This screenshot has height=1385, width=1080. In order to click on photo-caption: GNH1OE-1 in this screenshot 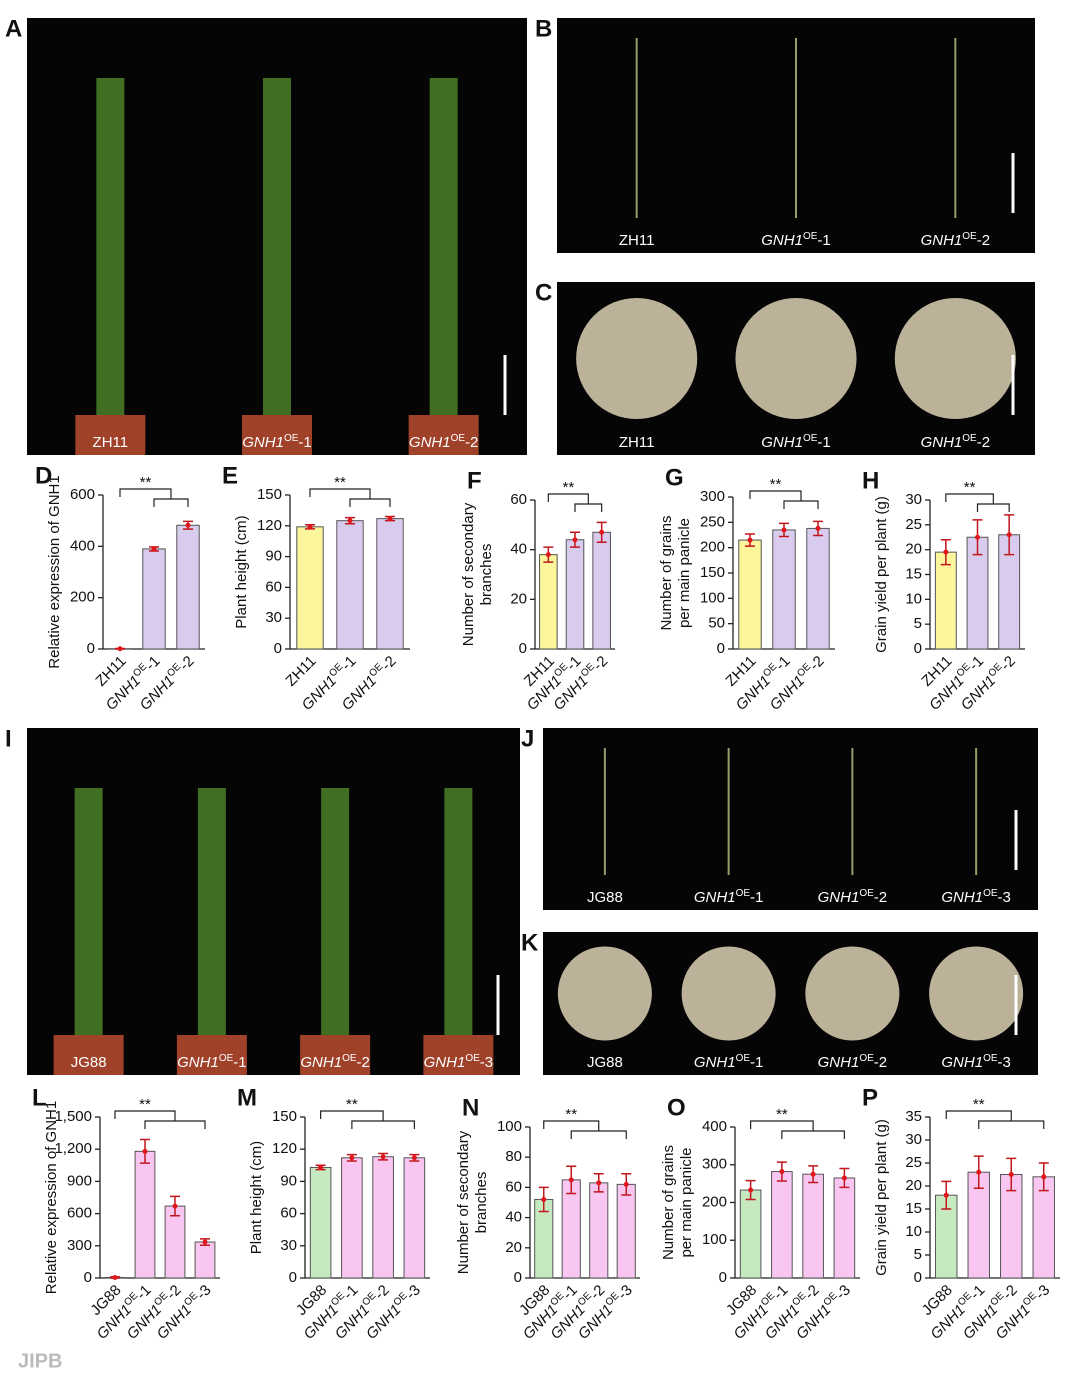, I will do `click(728, 1062)`.